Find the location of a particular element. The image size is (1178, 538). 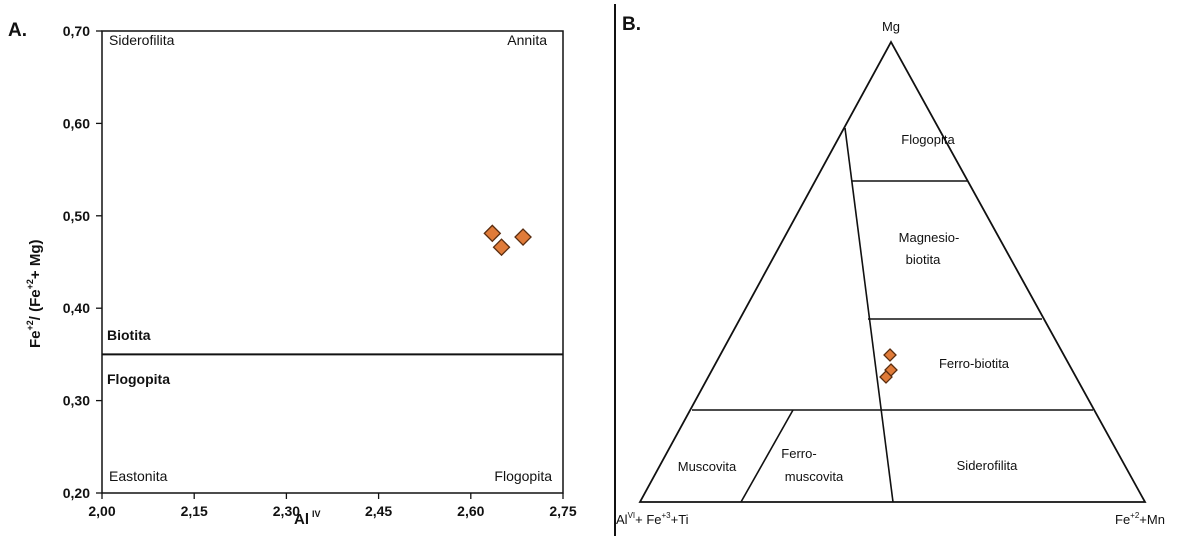

region-label-muscovita: Muscovita is located at coordinates (707, 466).